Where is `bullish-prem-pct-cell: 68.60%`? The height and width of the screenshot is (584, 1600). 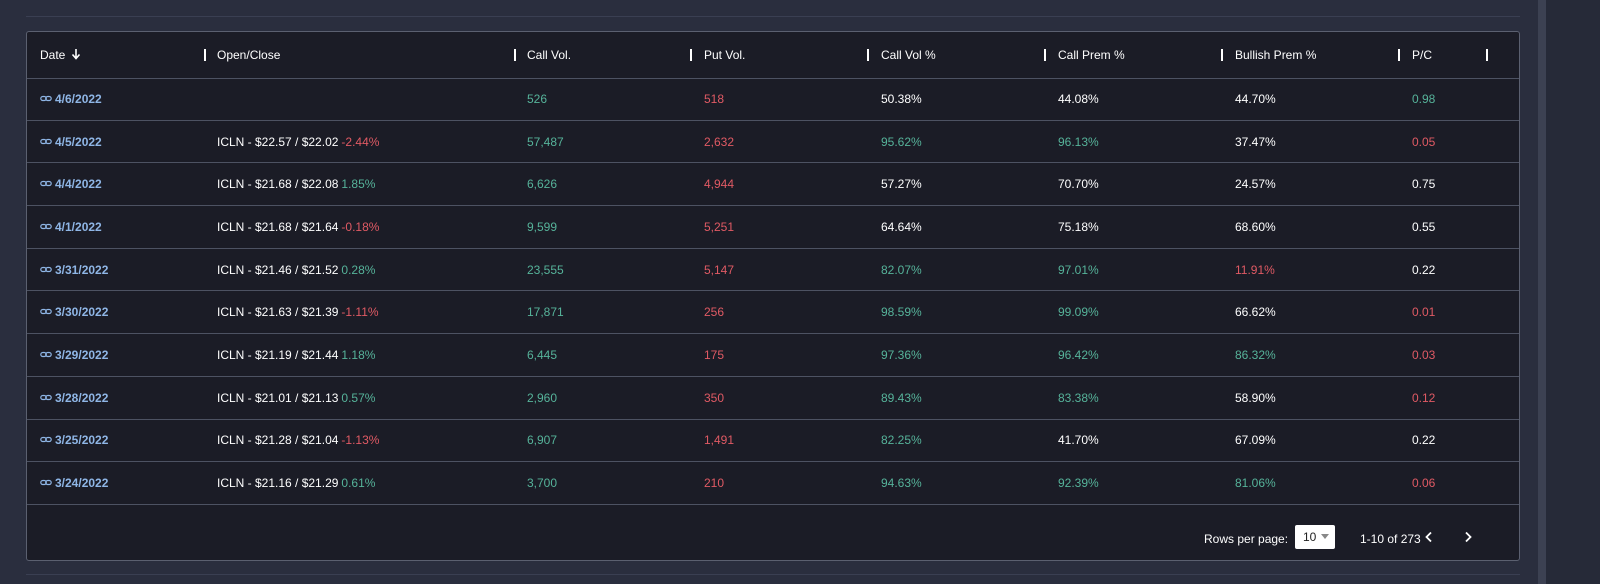 bullish-prem-pct-cell: 68.60% is located at coordinates (1255, 226).